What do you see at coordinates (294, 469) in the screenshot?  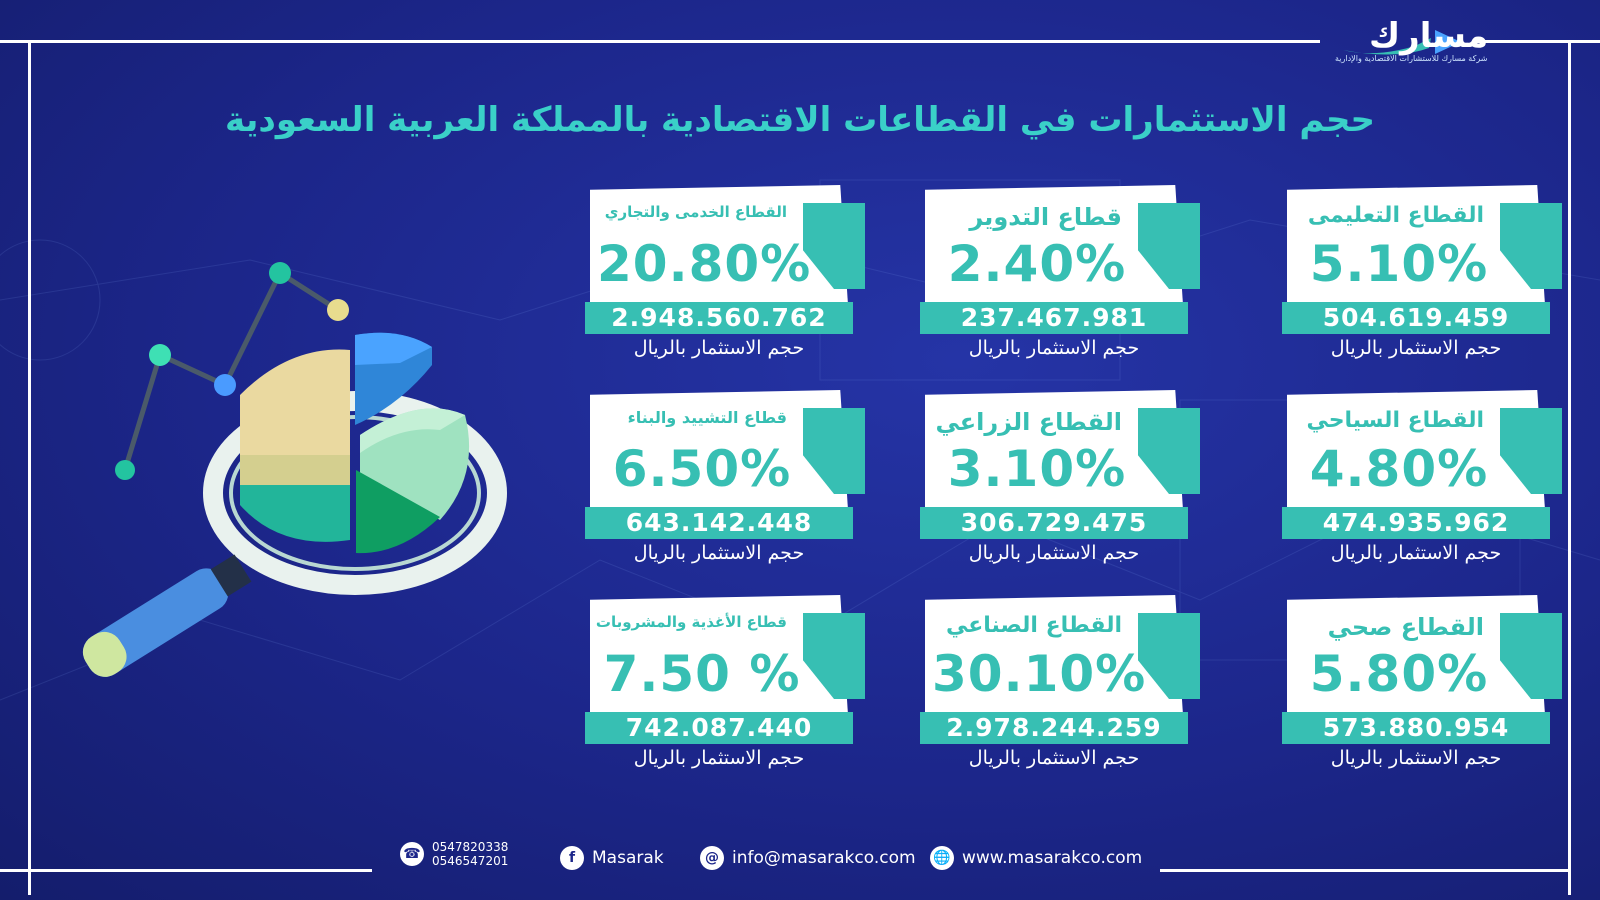 I see `pie-chart-magnifier-illustration` at bounding box center [294, 469].